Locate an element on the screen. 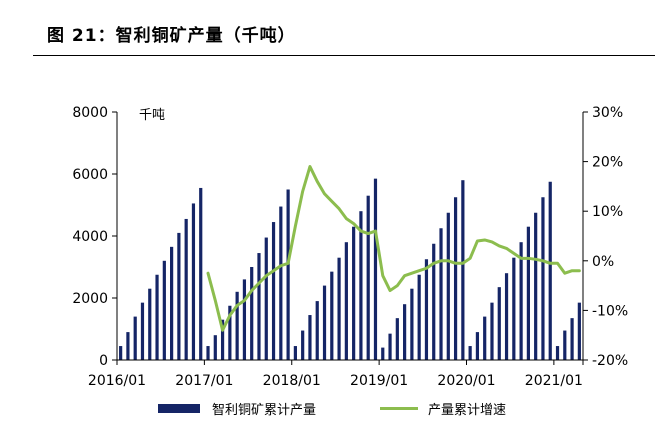 This screenshot has height=427, width=658. bar-2017/08 is located at coordinates (259, 306).